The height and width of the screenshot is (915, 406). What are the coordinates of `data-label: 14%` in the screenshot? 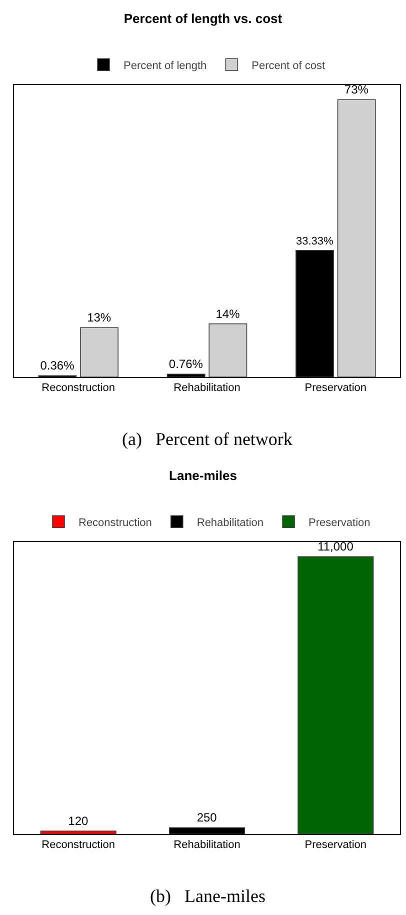 It's located at (228, 313).